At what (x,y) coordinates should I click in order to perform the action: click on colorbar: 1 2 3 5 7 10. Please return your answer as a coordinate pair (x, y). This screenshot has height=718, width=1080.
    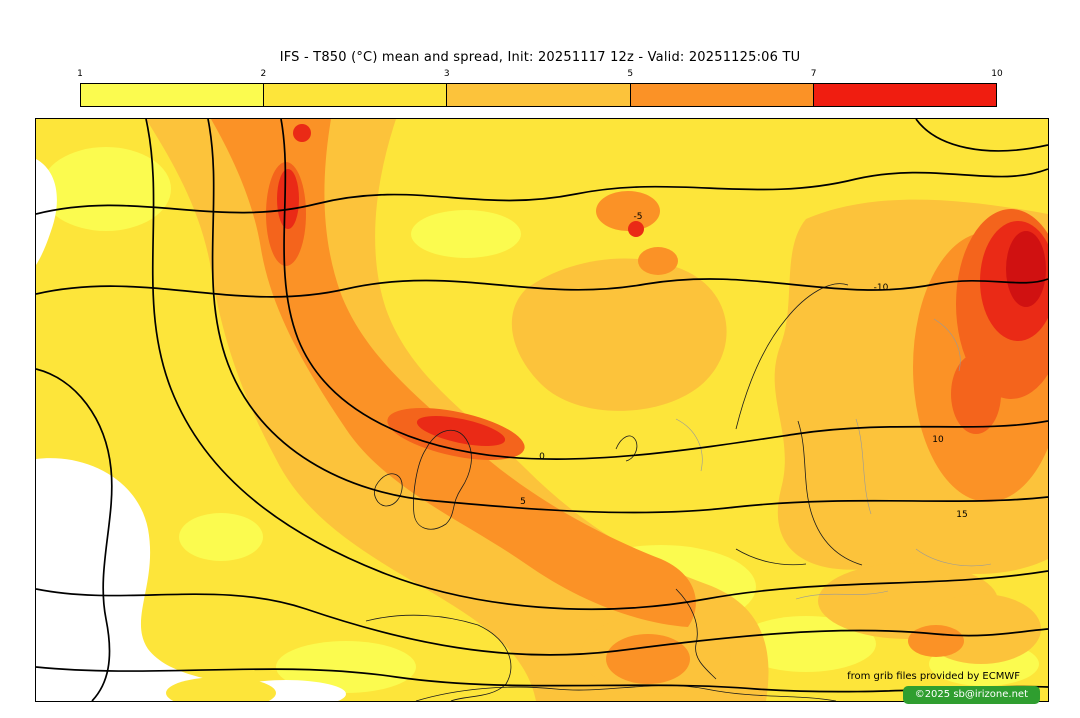
    Looking at the image, I should click on (540, 88).